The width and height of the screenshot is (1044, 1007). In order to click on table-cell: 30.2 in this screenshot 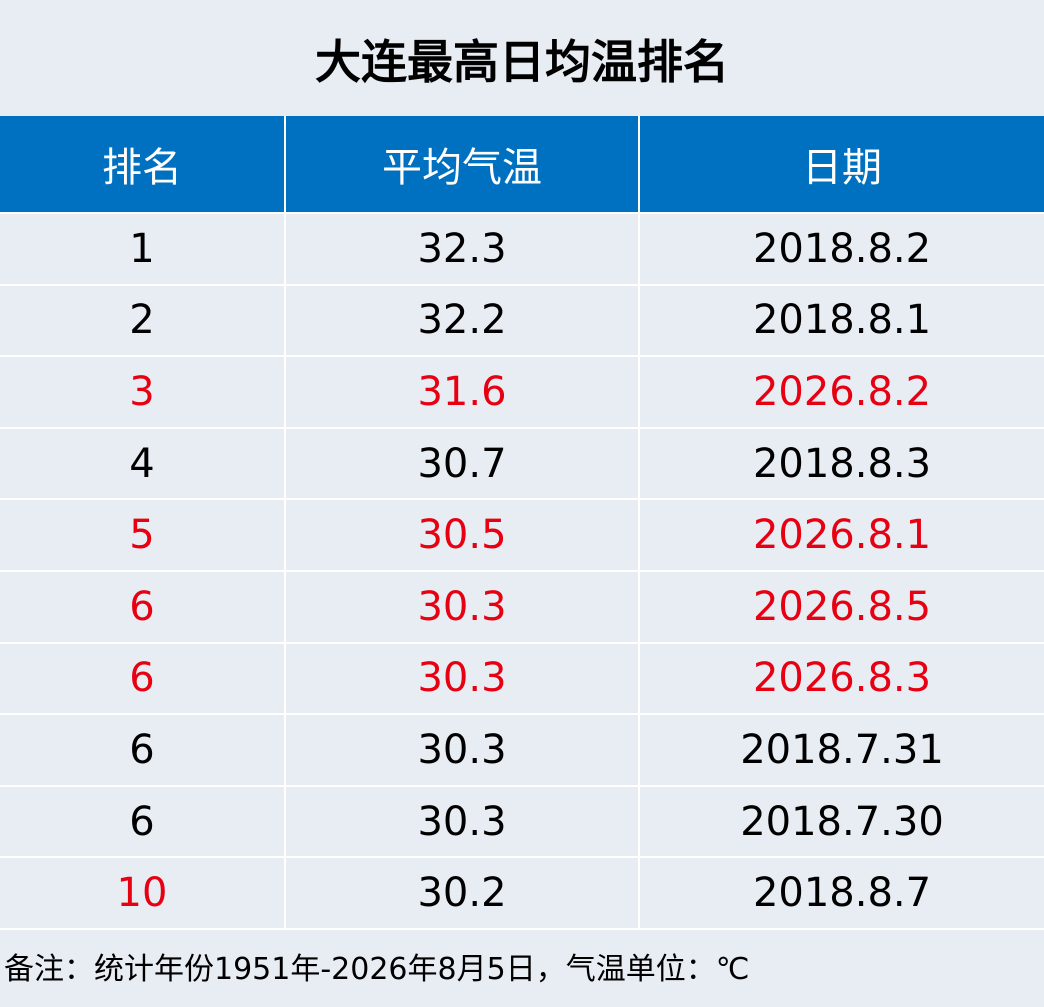, I will do `click(463, 893)`.